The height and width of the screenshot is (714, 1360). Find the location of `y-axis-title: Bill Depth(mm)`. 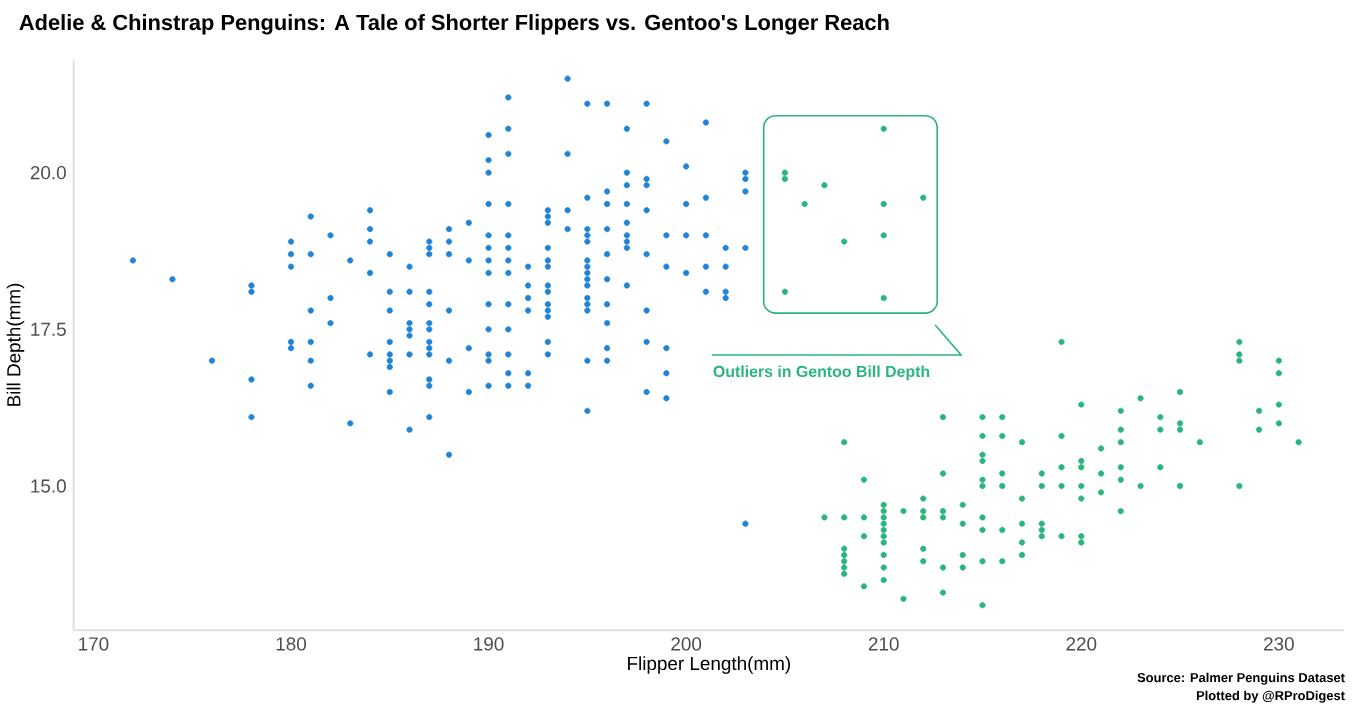

y-axis-title: Bill Depth(mm) is located at coordinates (15, 344).